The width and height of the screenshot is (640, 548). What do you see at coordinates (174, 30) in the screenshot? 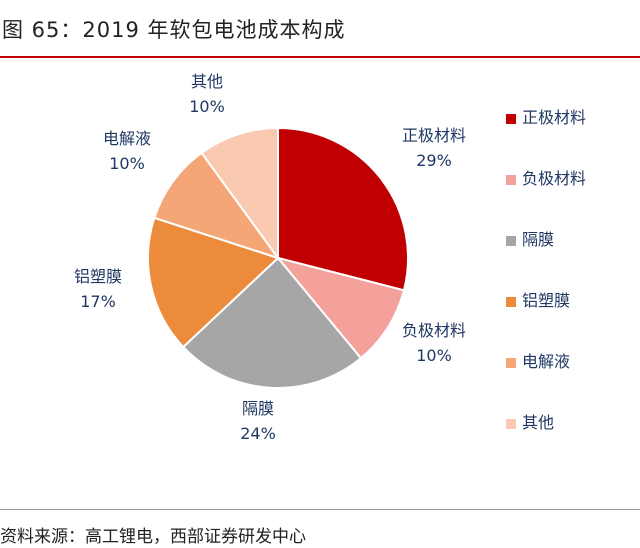
I see `figure-title: 图 65：2019 年软包电池成本构成` at bounding box center [174, 30].